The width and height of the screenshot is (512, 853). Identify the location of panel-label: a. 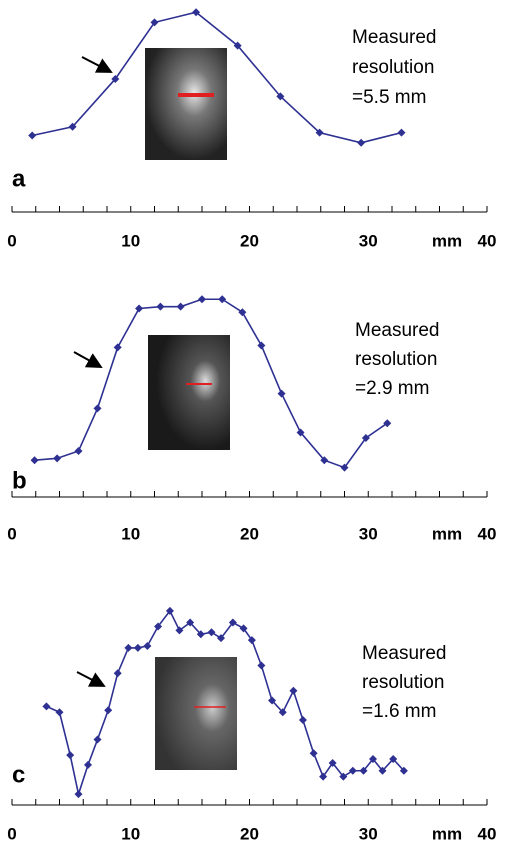
(19, 178).